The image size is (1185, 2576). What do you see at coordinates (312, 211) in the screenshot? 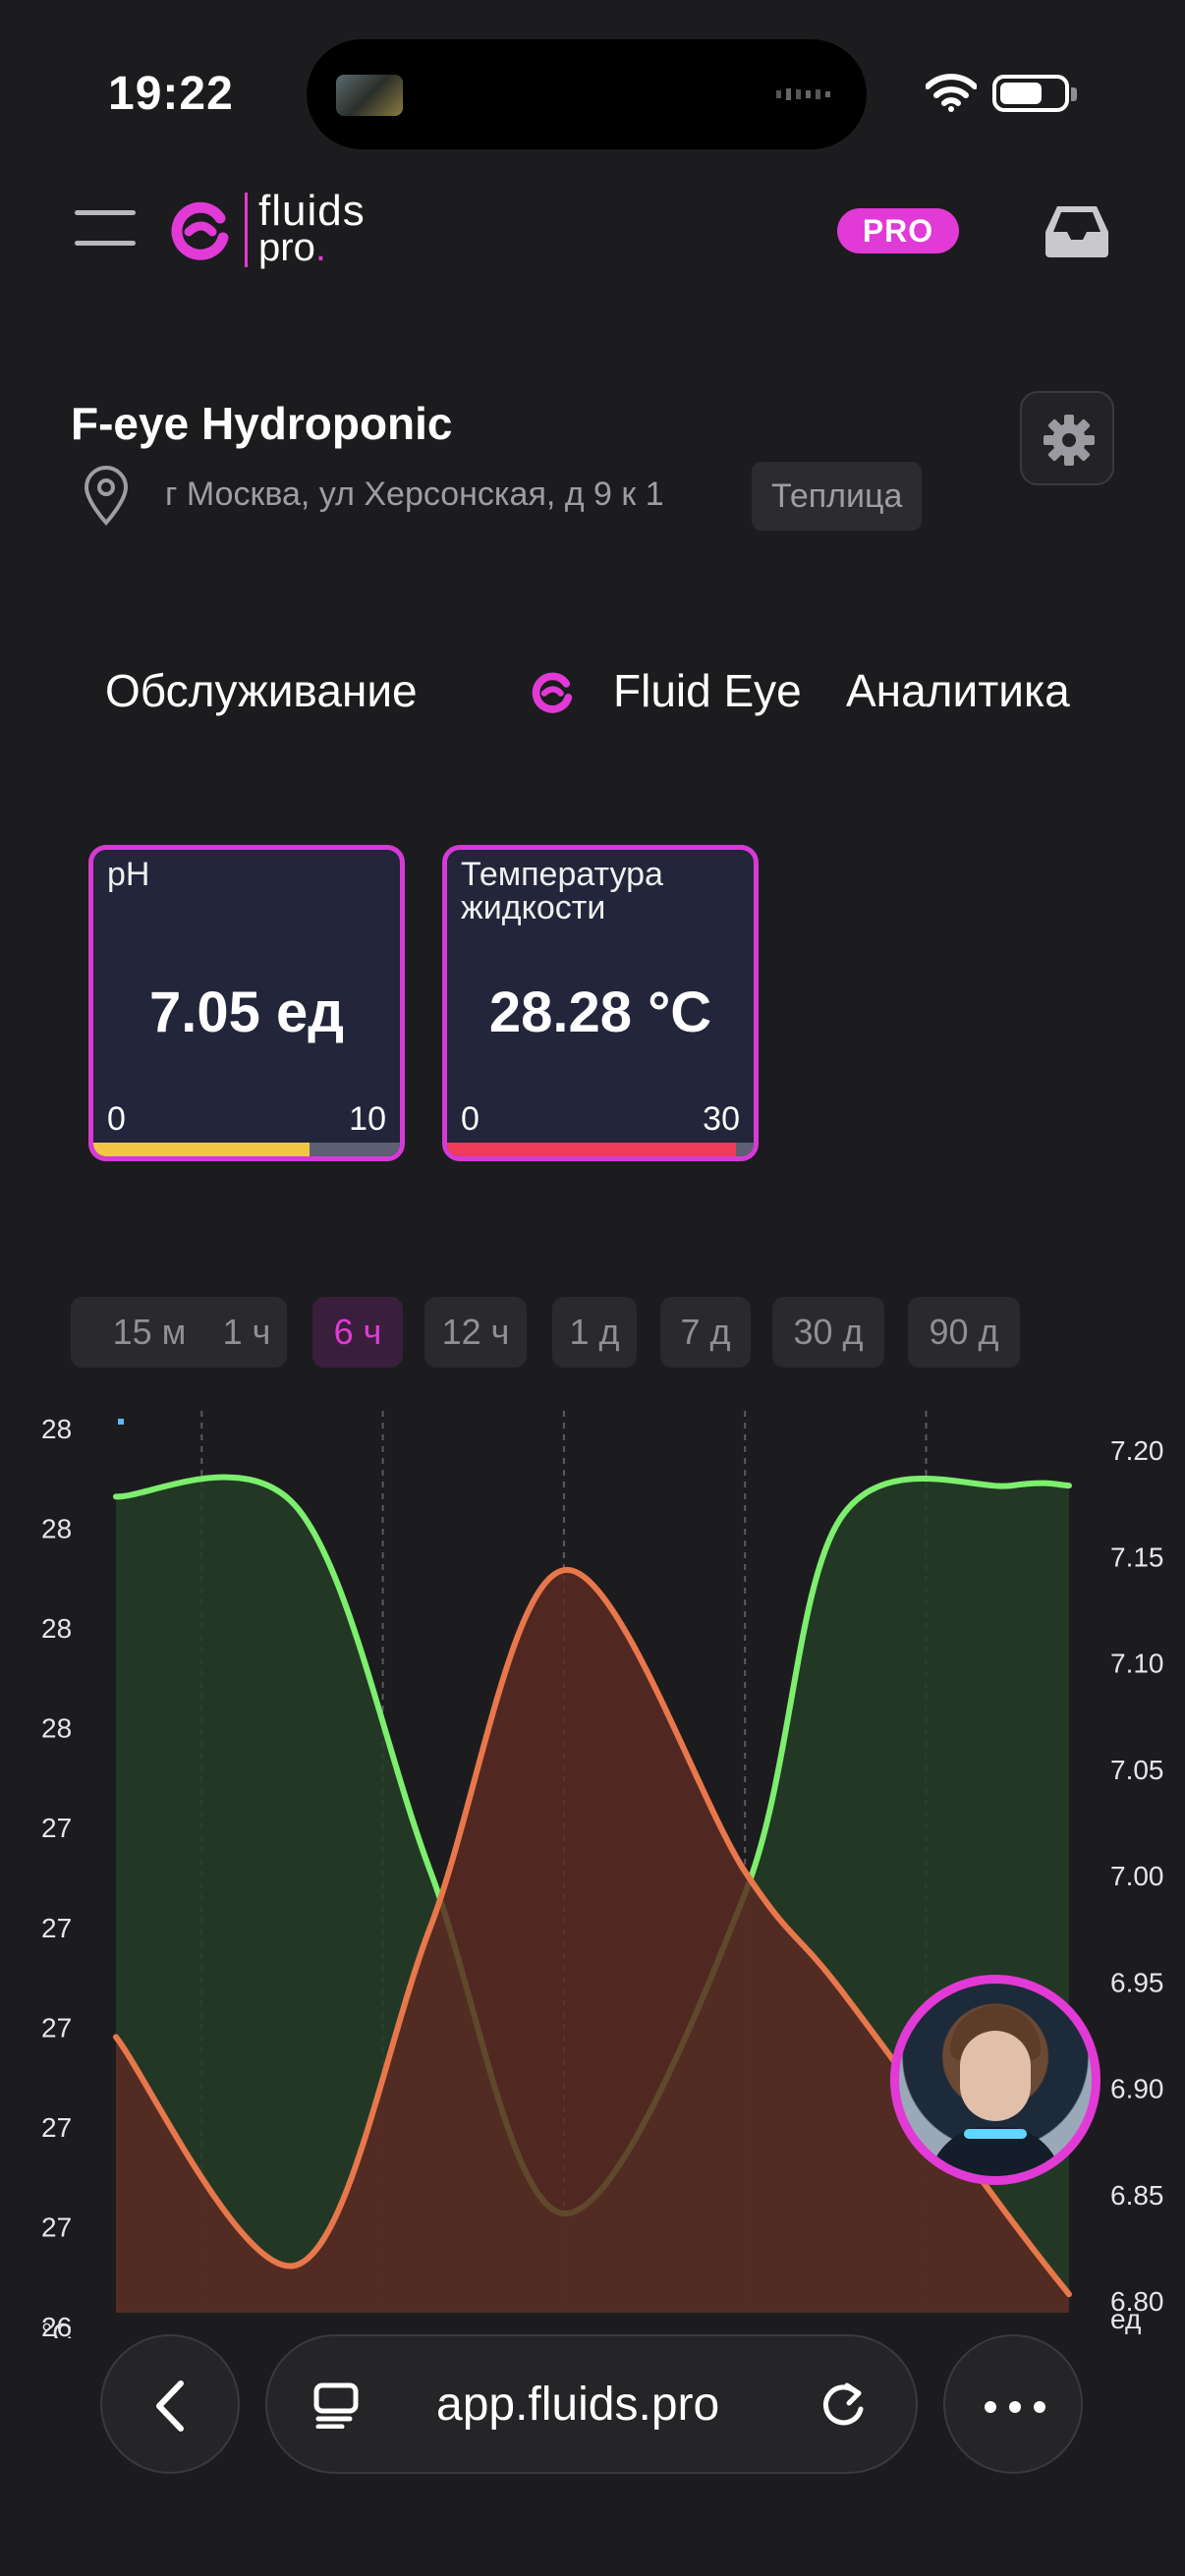
I see `logo-name: fluids` at bounding box center [312, 211].